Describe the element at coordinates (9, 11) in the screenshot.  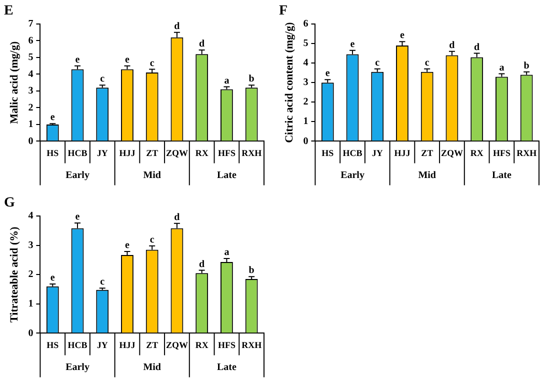
I see `chart-title: E` at that location.